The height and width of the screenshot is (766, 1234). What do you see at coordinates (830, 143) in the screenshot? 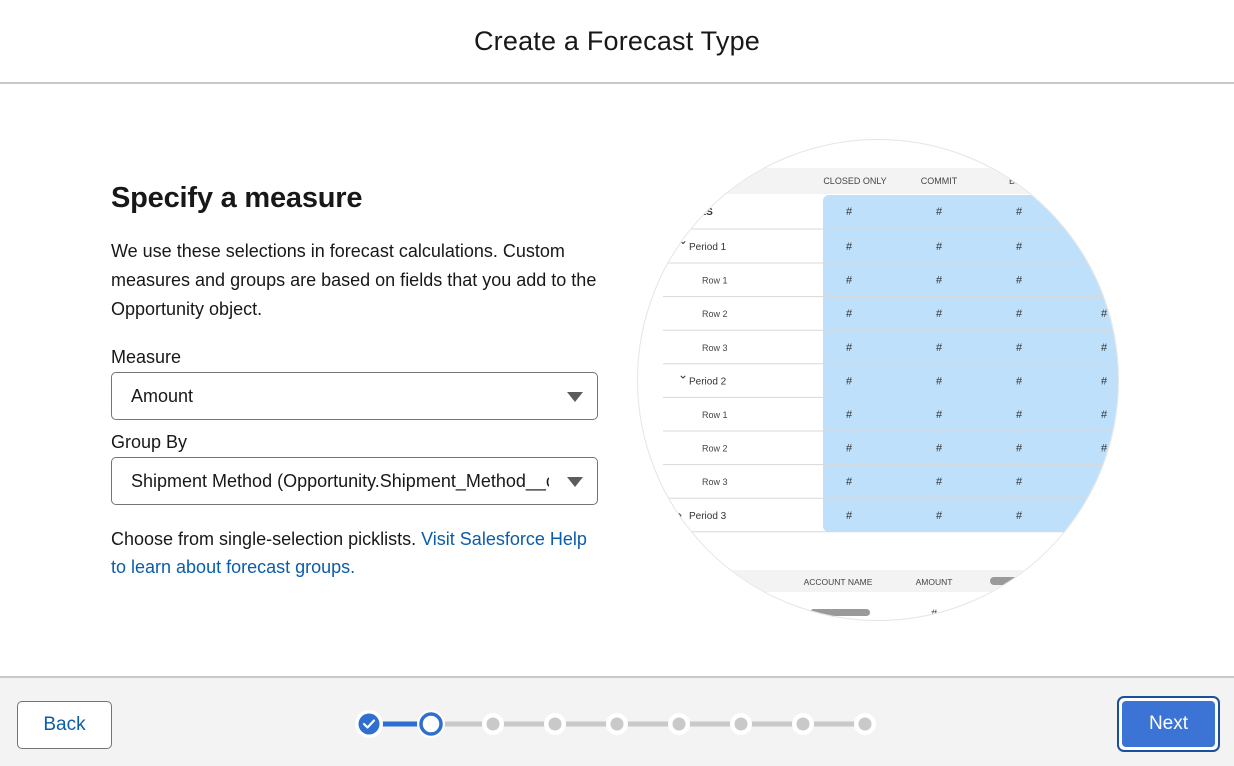
I see `header-dropdown-mark: ▾` at bounding box center [830, 143].